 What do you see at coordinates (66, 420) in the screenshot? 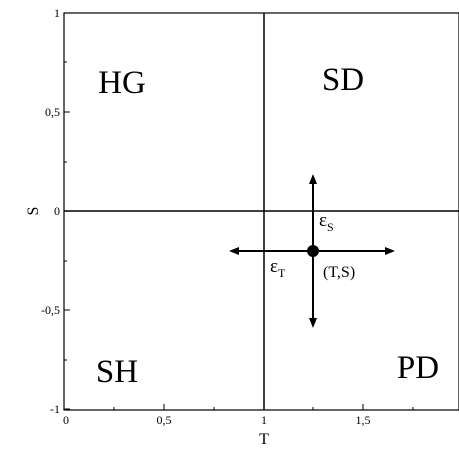
I see `x-tick-label: 0` at bounding box center [66, 420].